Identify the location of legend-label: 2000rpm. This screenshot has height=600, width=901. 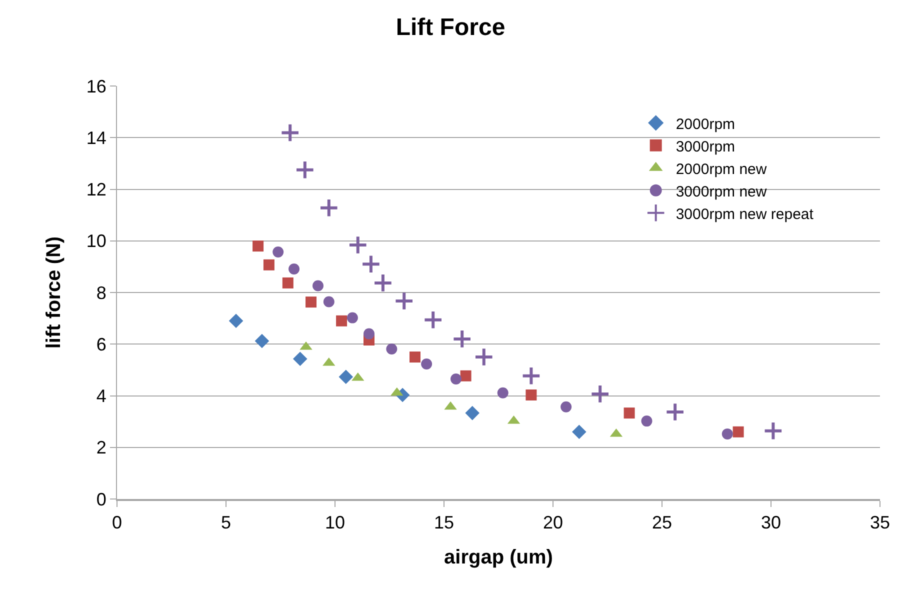
(706, 124).